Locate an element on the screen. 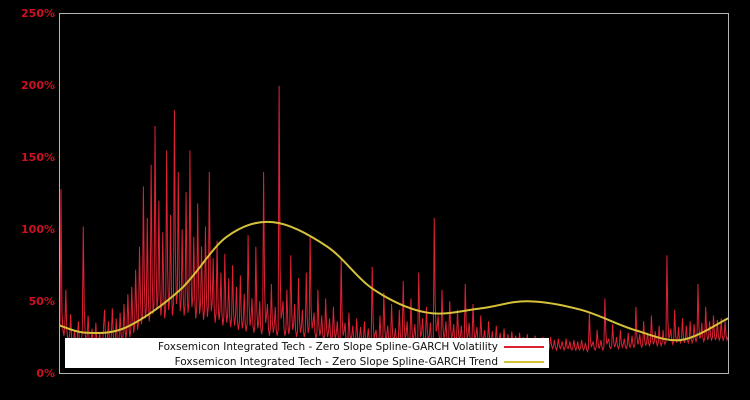  legend-swatch-trend is located at coordinates (524, 361).